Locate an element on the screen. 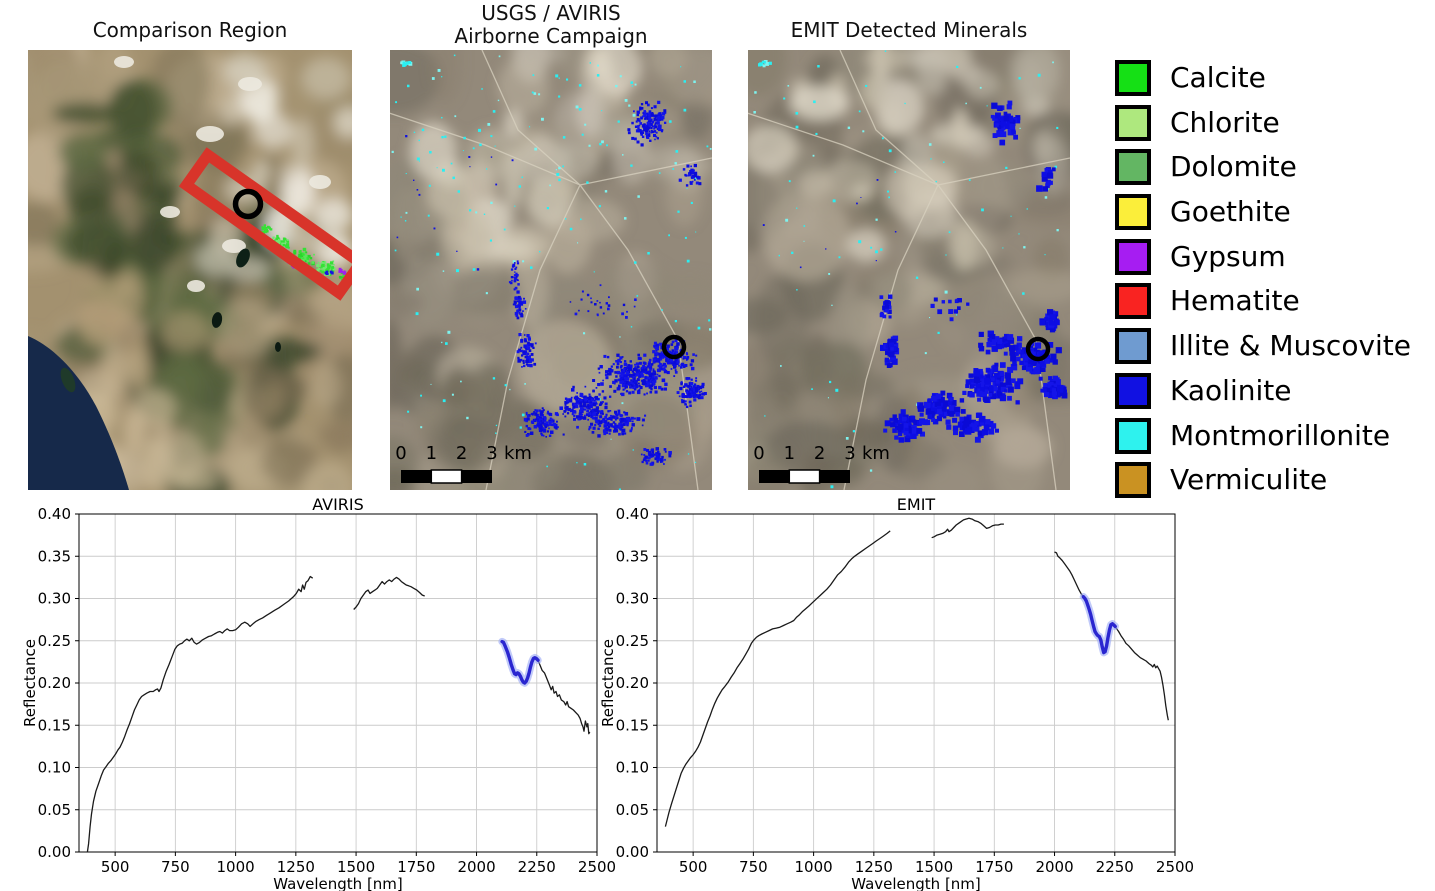  grid-lines is located at coordinates (916, 683).